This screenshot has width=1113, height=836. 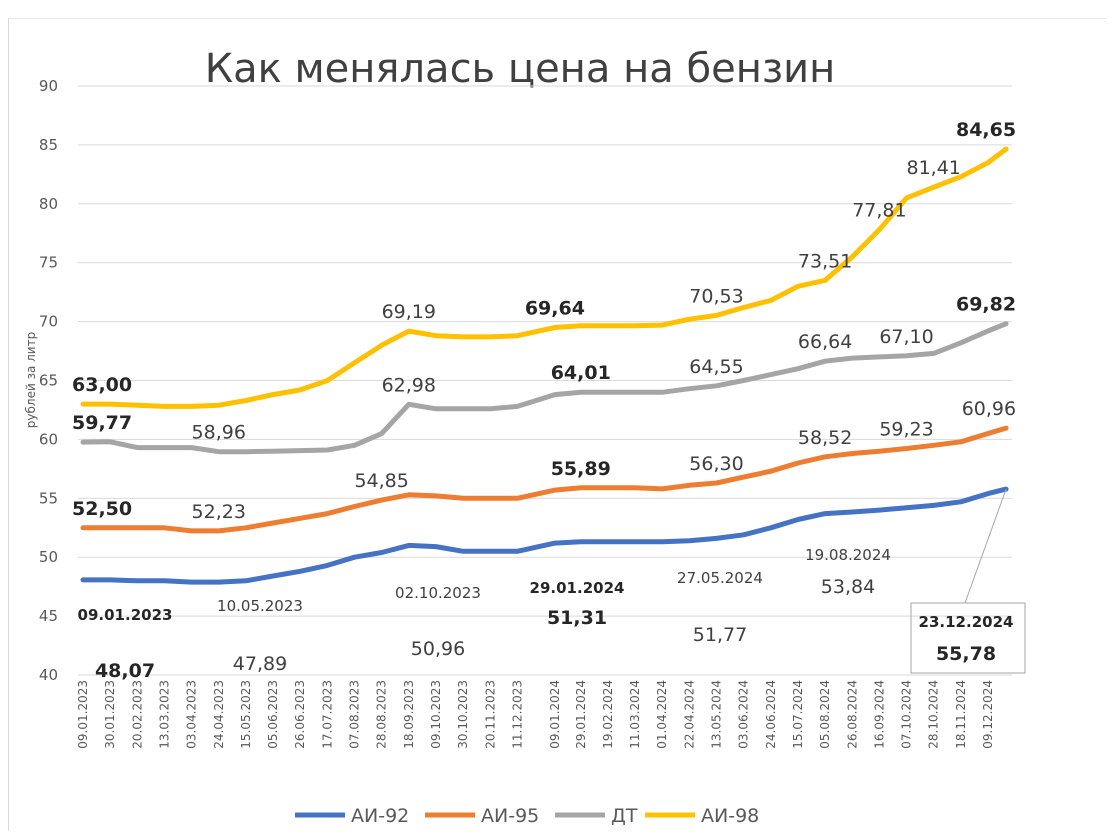 What do you see at coordinates (989, 409) in the screenshot?
I see `data-label: 60,96` at bounding box center [989, 409].